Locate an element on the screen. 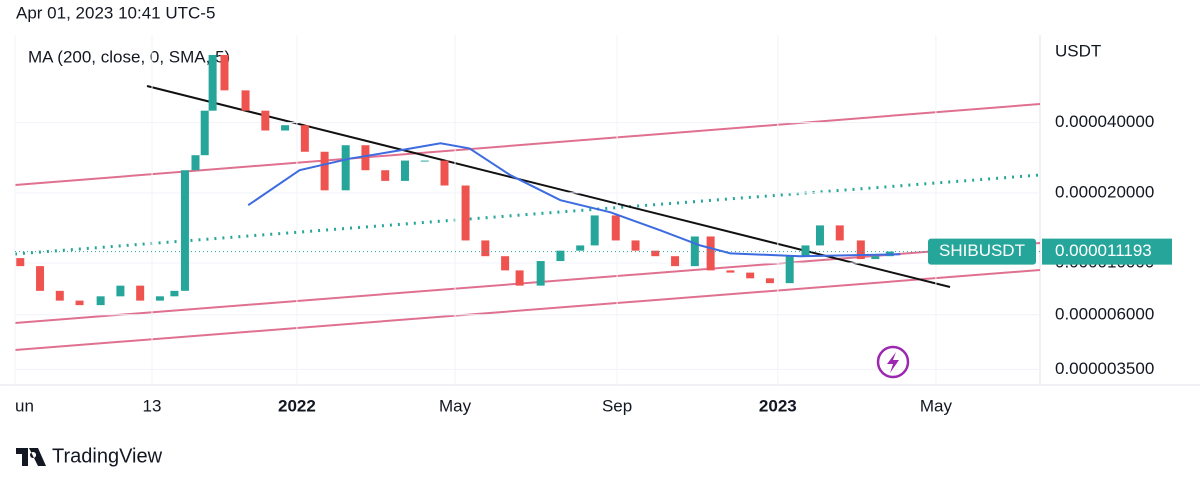 This screenshot has height=483, width=1200. mid-line is located at coordinates (527, 214).